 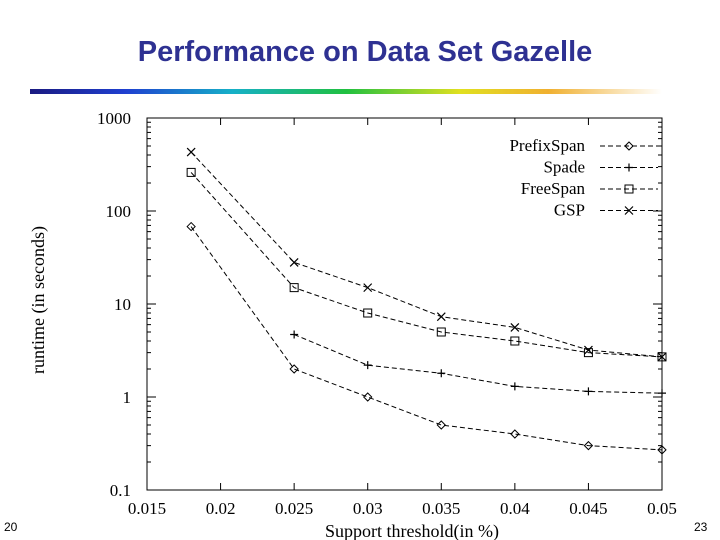 I want to click on slide-number-right: 23, so click(x=701, y=527).